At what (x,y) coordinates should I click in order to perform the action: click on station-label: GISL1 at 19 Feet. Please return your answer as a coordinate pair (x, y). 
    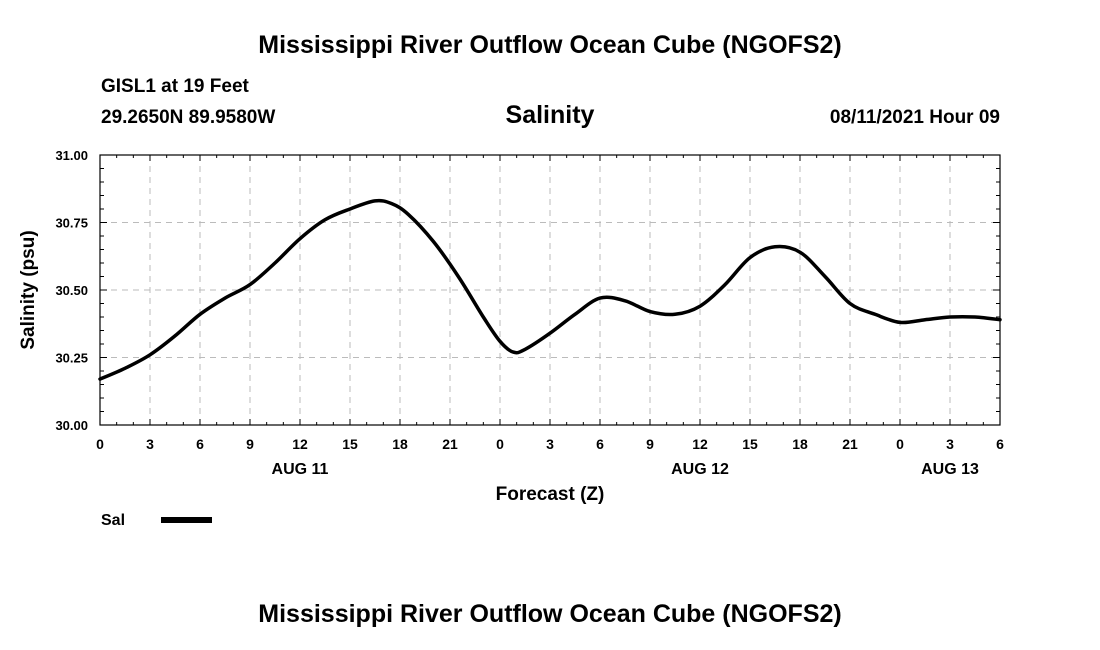
    Looking at the image, I should click on (175, 86).